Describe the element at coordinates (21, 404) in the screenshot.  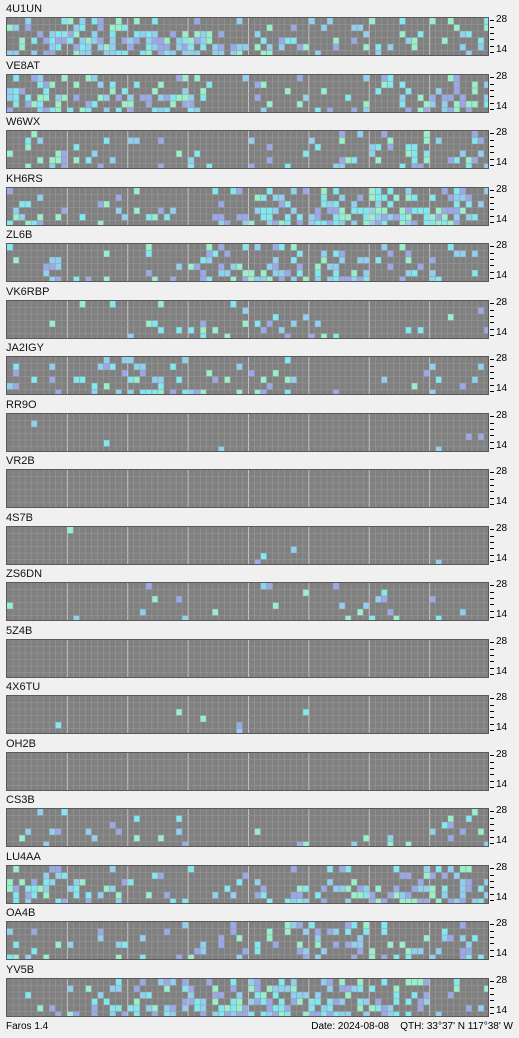
I see `station-callsign: RR9O` at that location.